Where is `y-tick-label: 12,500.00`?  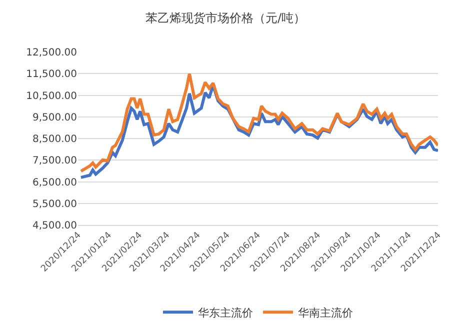 y-tick-label: 12,500.00 is located at coordinates (51, 53).